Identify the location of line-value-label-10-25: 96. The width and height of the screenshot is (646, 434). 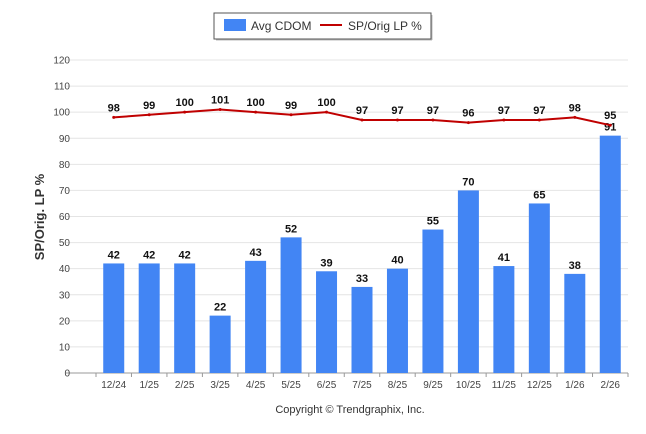
(468, 114).